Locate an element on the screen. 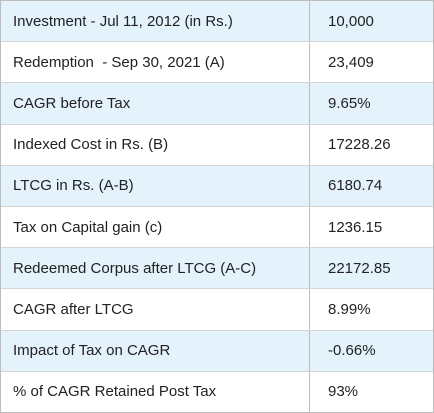 The height and width of the screenshot is (413, 434). row-value: 93% is located at coordinates (343, 392).